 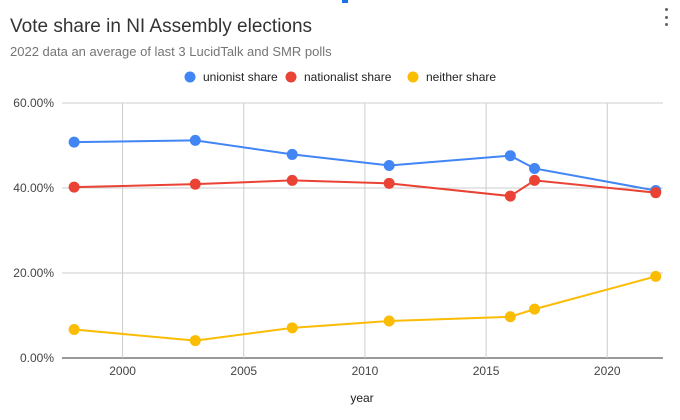 I want to click on x-tick-label: 2005, so click(x=243, y=371).